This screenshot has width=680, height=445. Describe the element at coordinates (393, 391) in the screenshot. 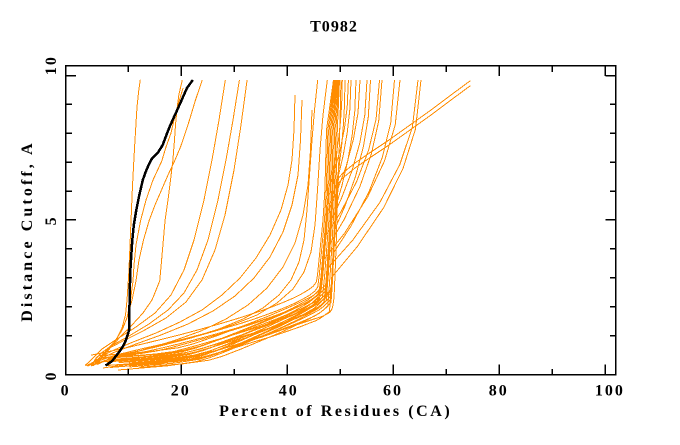

I see `svg-text: 60` at that location.